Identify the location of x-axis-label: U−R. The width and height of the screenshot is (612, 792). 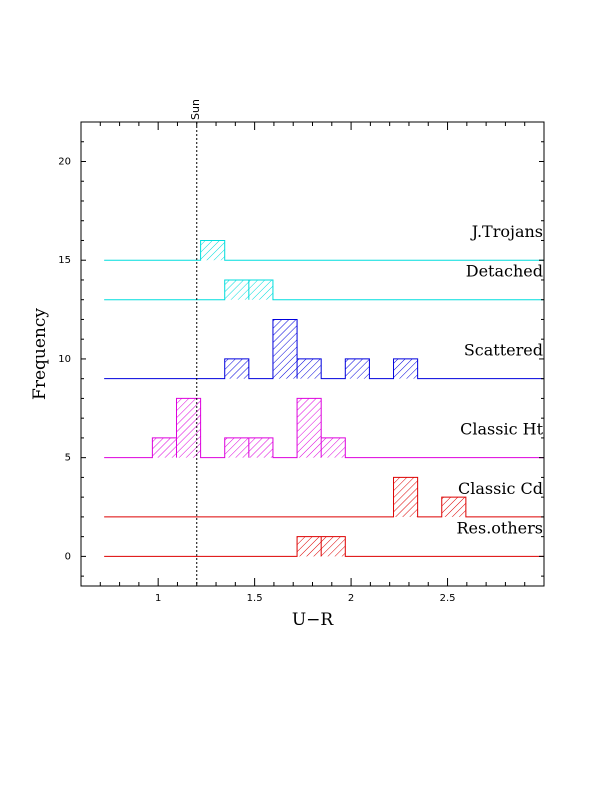
(313, 620).